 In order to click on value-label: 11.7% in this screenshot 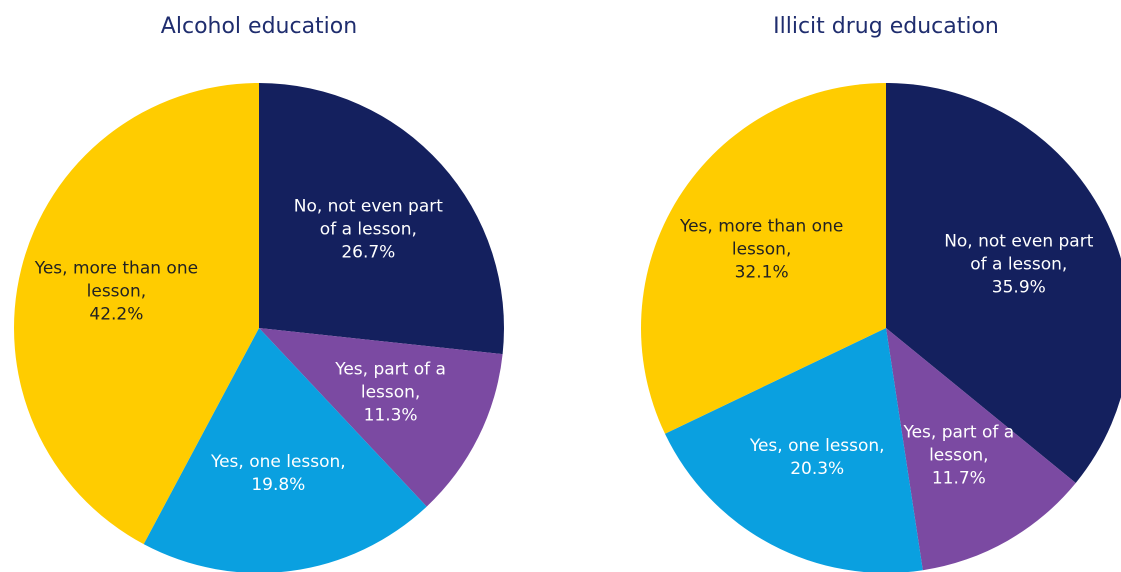, I will do `click(958, 478)`.